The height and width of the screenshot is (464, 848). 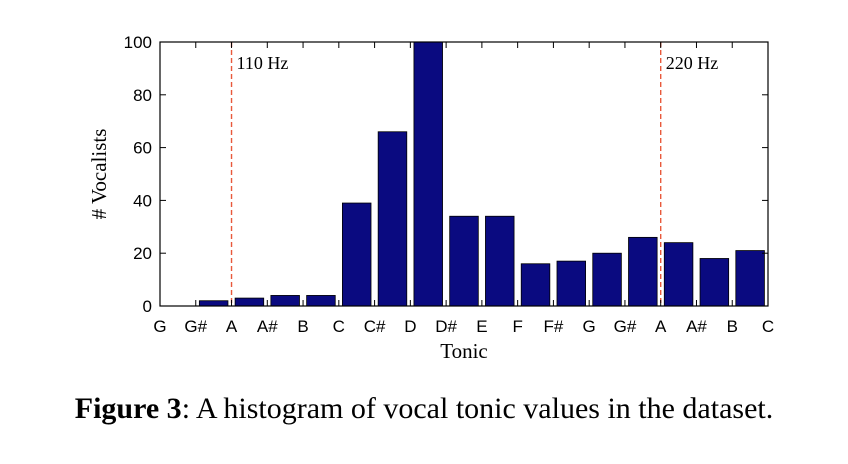 What do you see at coordinates (138, 42) in the screenshot?
I see `y-tick-label: 100` at bounding box center [138, 42].